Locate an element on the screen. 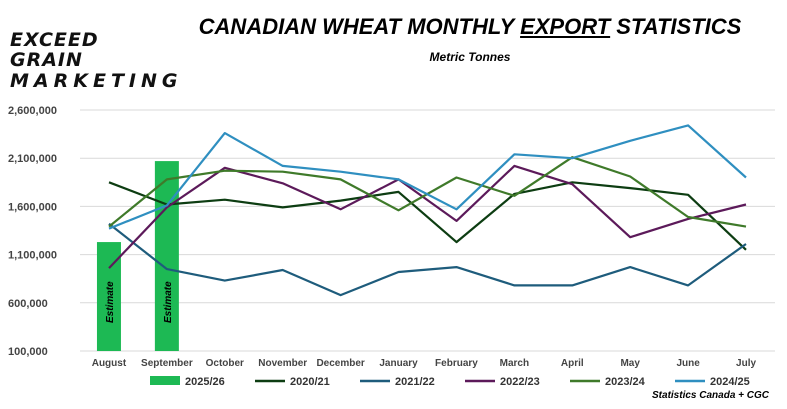 Image resolution: width=787 pixels, height=409 pixels. brand-logo: EXCEED GRAIN MARKETING is located at coordinates (96, 60).